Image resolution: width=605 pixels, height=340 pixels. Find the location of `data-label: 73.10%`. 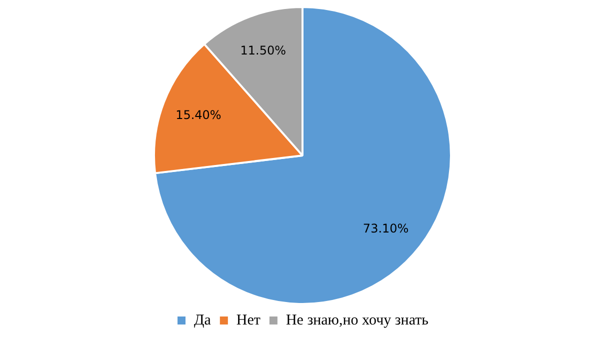

data-label: 73.10% is located at coordinates (385, 229).